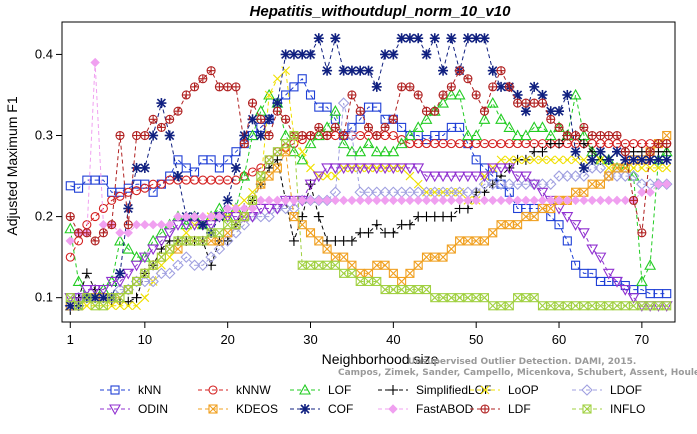 The width and height of the screenshot is (697, 434). I want to click on legend-item-loop: LoOP, so click(504, 390).